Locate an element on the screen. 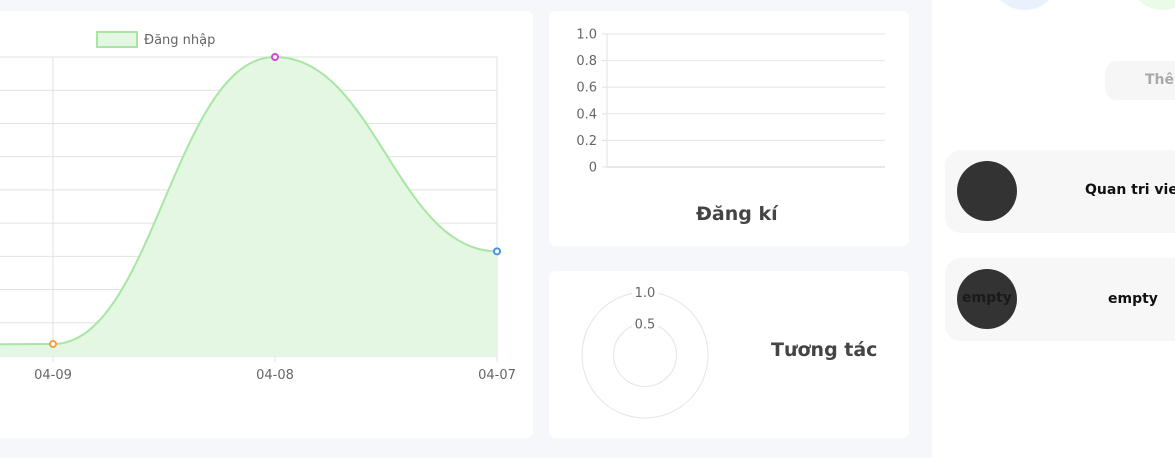 Image resolution: width=1175 pixels, height=458 pixels. y-tick-label: 0.4 is located at coordinates (586, 114).